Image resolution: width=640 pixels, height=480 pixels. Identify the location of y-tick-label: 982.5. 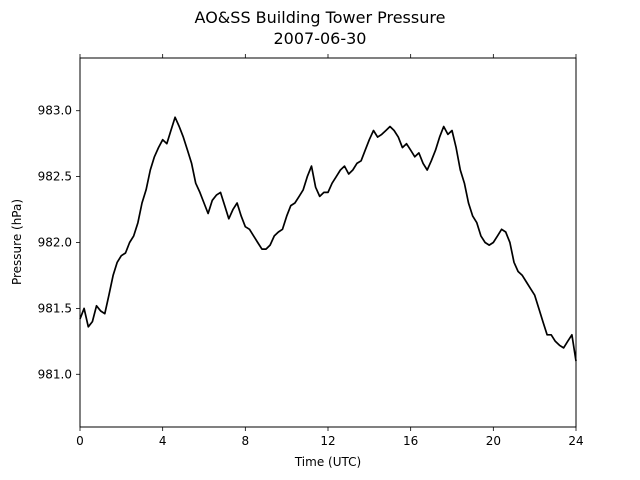
(55, 177).